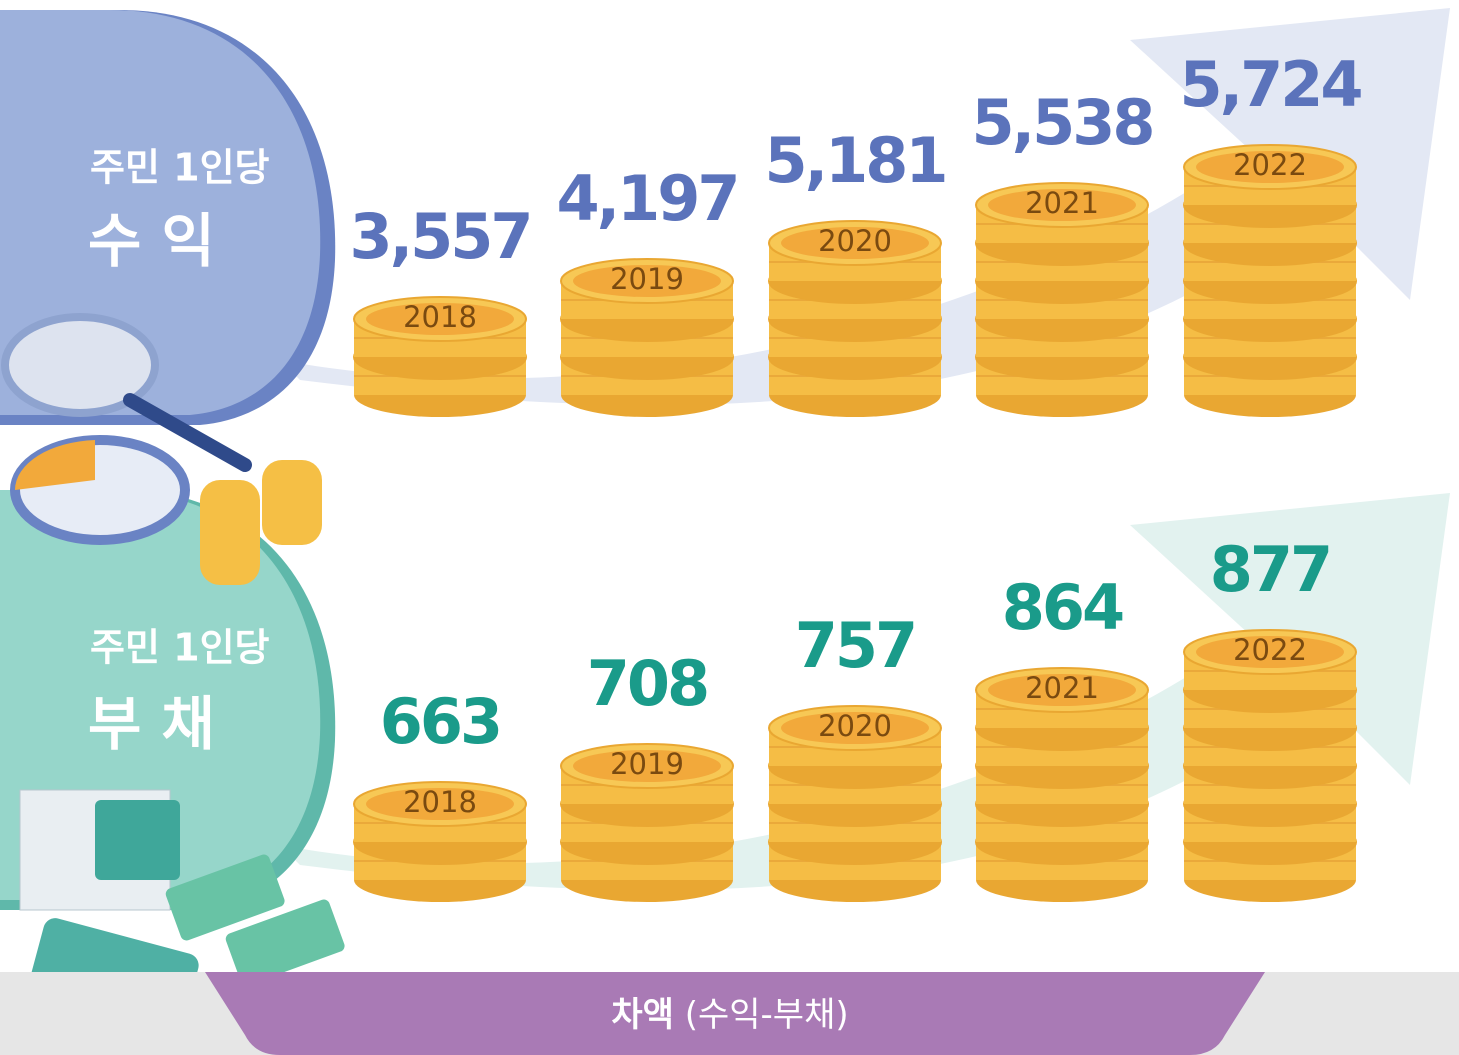 This screenshot has height=1055, width=1459. I want to click on value-label: 5,724, so click(1270, 84).